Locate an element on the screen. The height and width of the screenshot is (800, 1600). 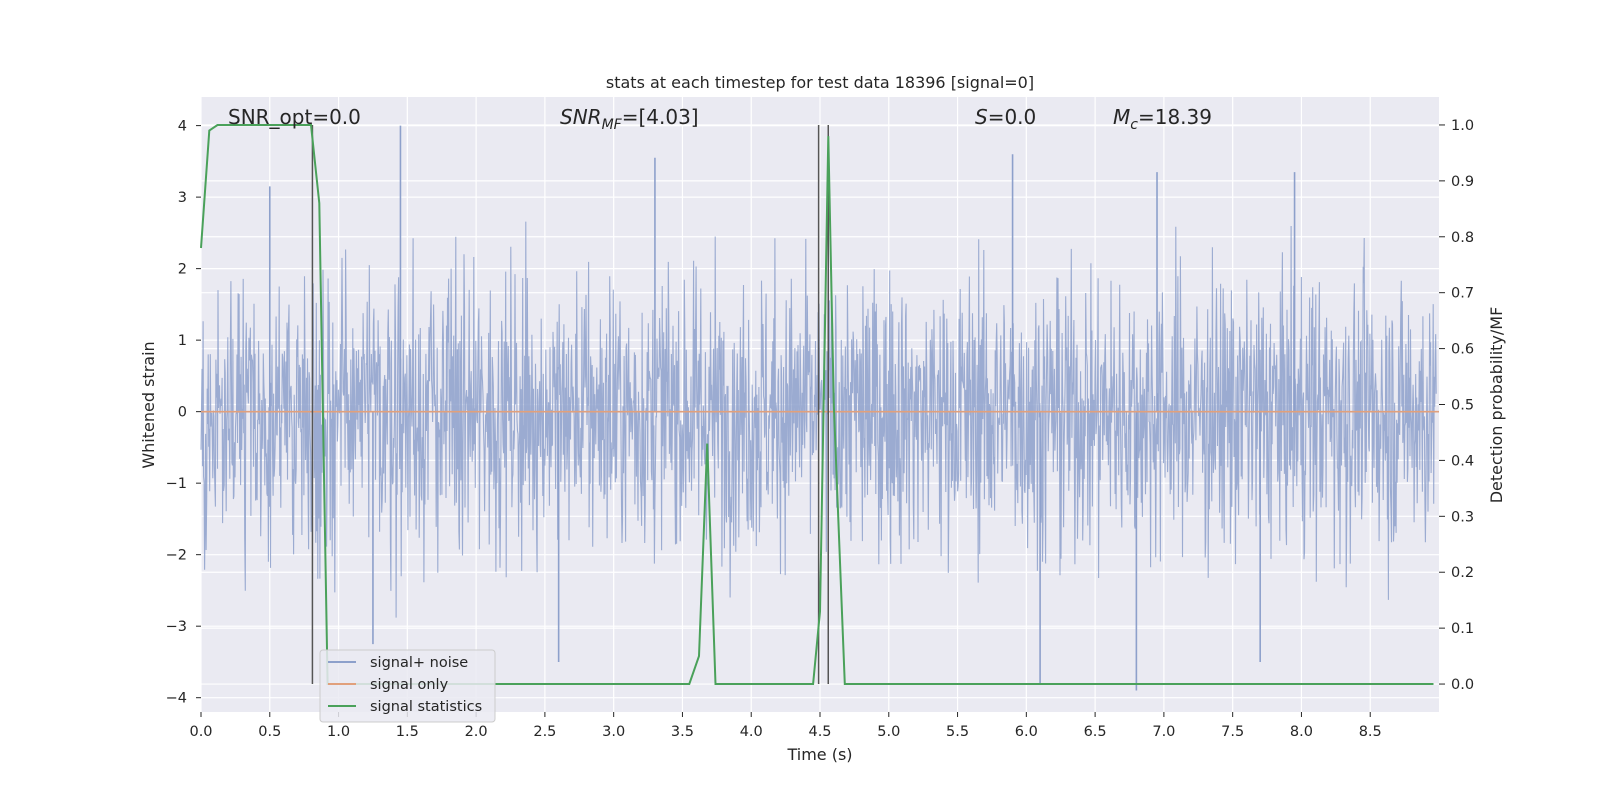
x-tick-label: 0.5 is located at coordinates (269, 732).